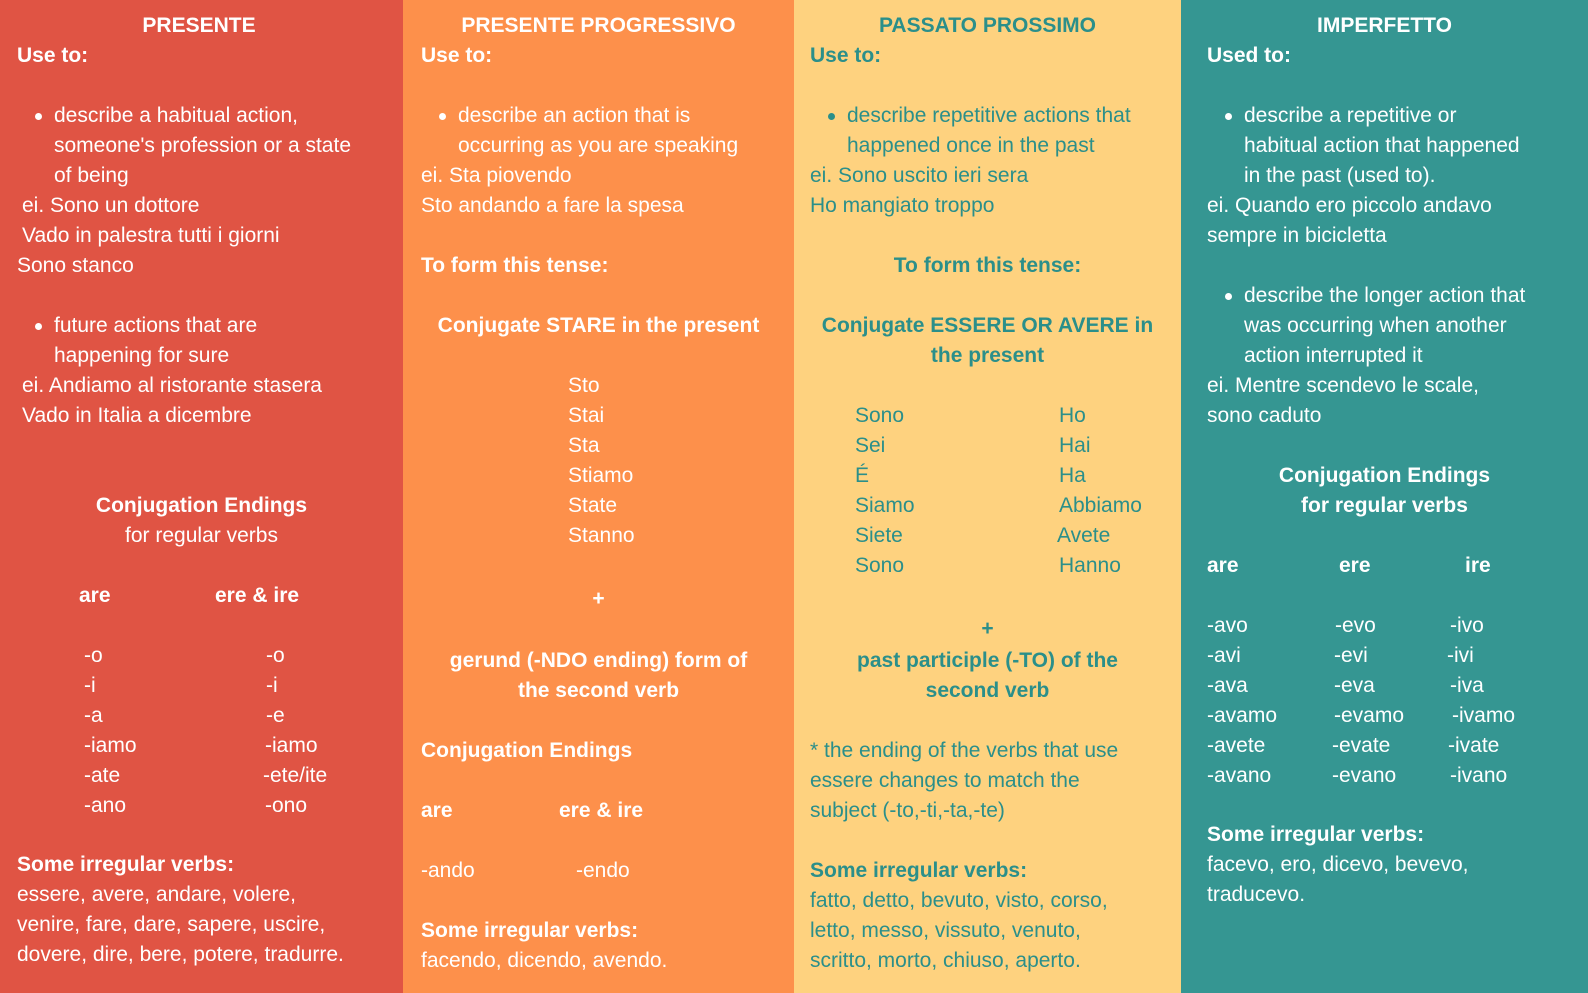 The image size is (1588, 993). What do you see at coordinates (885, 490) in the screenshot?
I see `passato-essere-list: Sono Sei É Siamo Siete Sono` at bounding box center [885, 490].